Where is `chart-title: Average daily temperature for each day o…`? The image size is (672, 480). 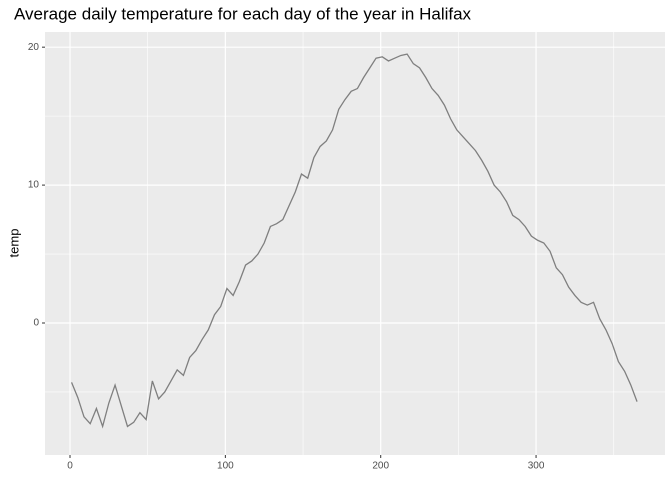
chart-title: Average daily temperature for each day o… is located at coordinates (243, 13).